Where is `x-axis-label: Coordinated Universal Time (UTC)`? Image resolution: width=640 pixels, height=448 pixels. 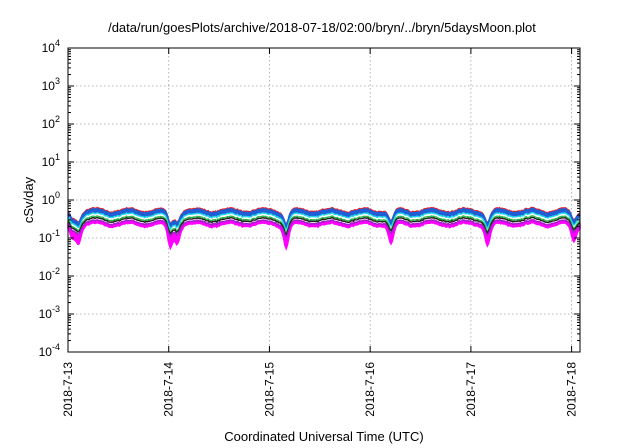
x-axis-label: Coordinated Universal Time (UTC) is located at coordinates (323, 436).